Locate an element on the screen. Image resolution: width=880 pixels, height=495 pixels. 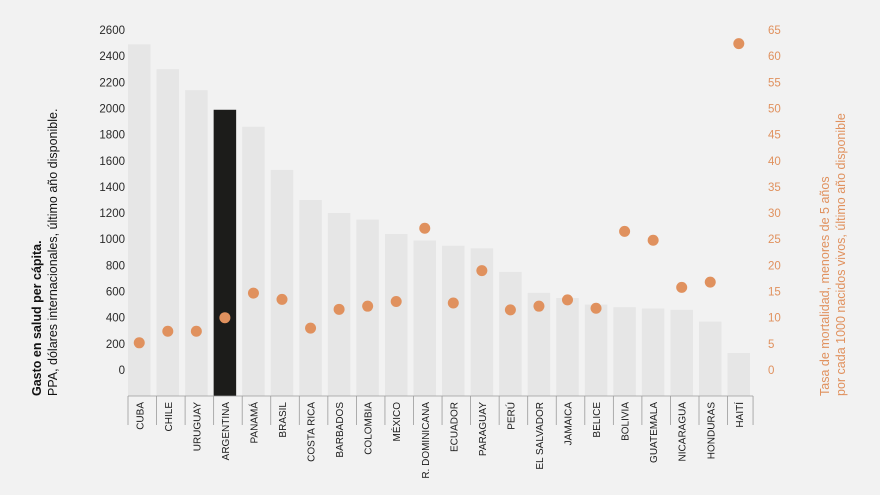
bar-costa-rica is located at coordinates (310, 298).